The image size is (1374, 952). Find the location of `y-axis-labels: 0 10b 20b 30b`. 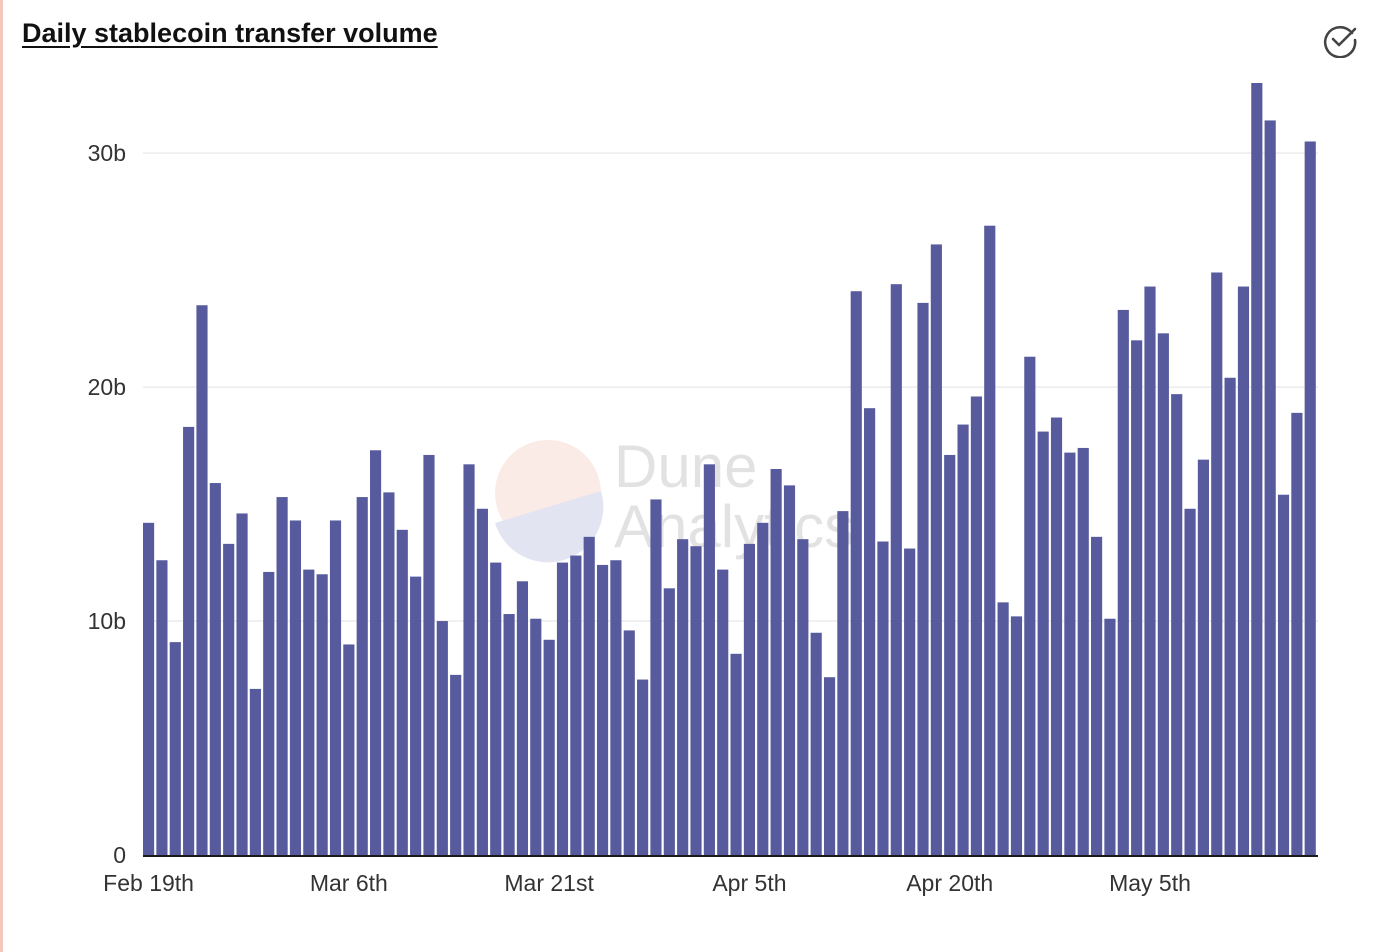

y-axis-labels: 0 10b 20b 30b is located at coordinates (107, 504).